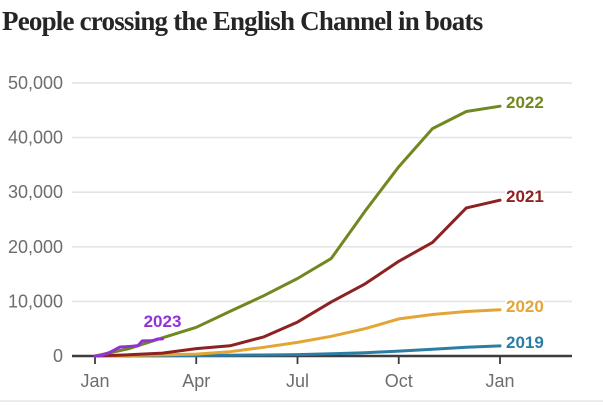 This screenshot has height=406, width=603. I want to click on series-label-2021: 2021, so click(525, 196).